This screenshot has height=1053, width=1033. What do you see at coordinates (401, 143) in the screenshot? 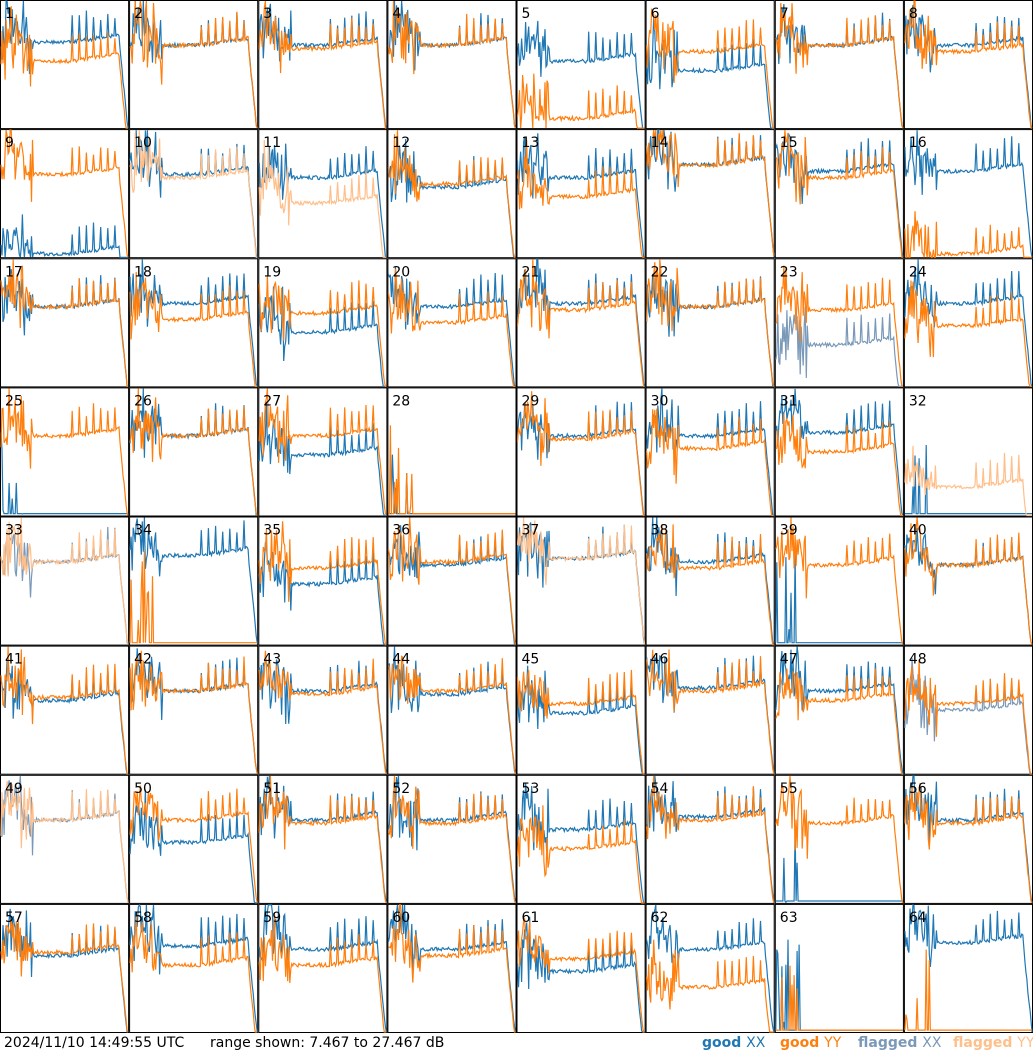
I see `tile-number: 12` at bounding box center [401, 143].